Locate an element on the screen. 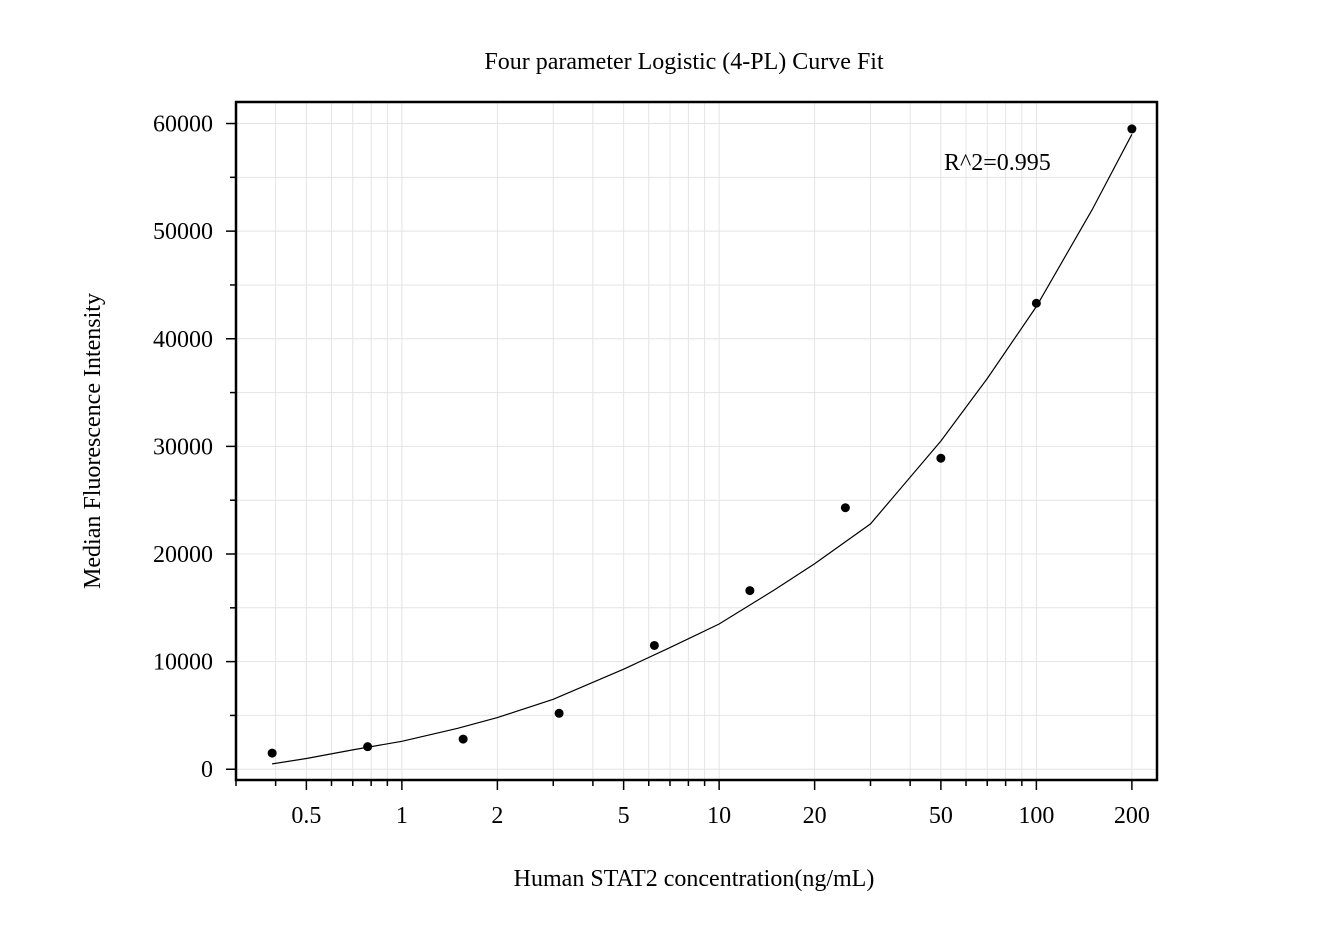 The image size is (1338, 936). y-tick-label: 0 is located at coordinates (207, 770).